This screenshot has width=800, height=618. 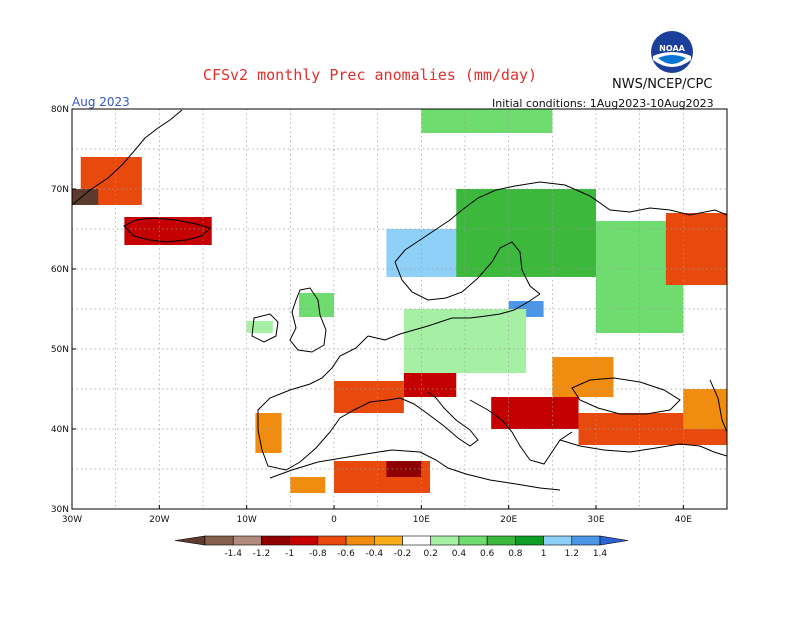 What do you see at coordinates (262, 554) in the screenshot?
I see `colorbar-label: -1.2` at bounding box center [262, 554].